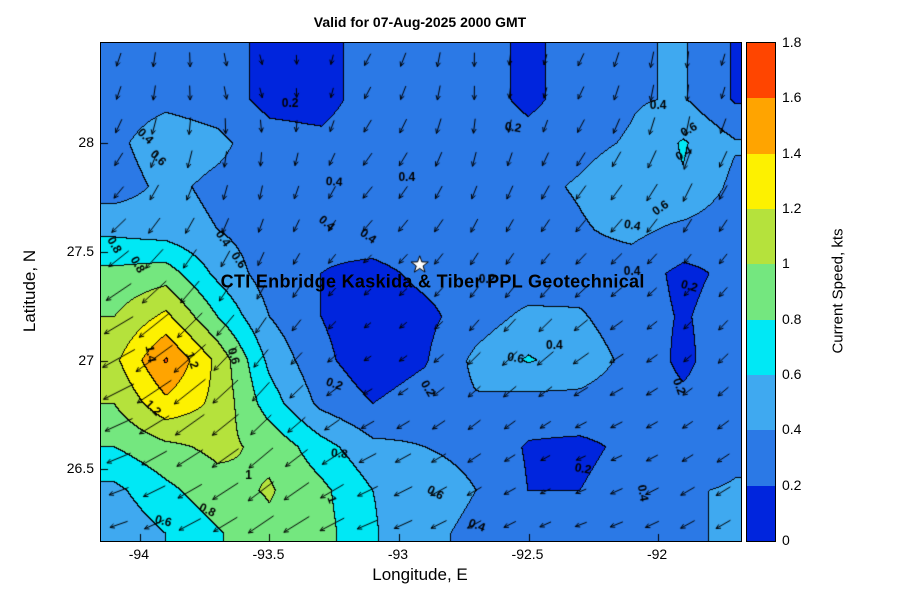  I want to click on x-tick-label: -93.5, so click(268, 554).